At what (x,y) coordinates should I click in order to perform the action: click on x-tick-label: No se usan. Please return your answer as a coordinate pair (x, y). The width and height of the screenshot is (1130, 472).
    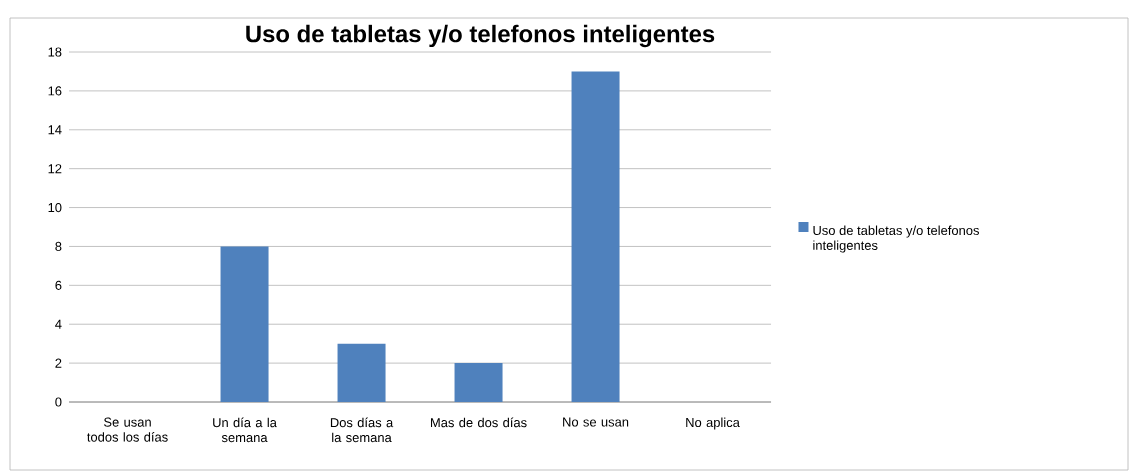
    Looking at the image, I should click on (596, 422).